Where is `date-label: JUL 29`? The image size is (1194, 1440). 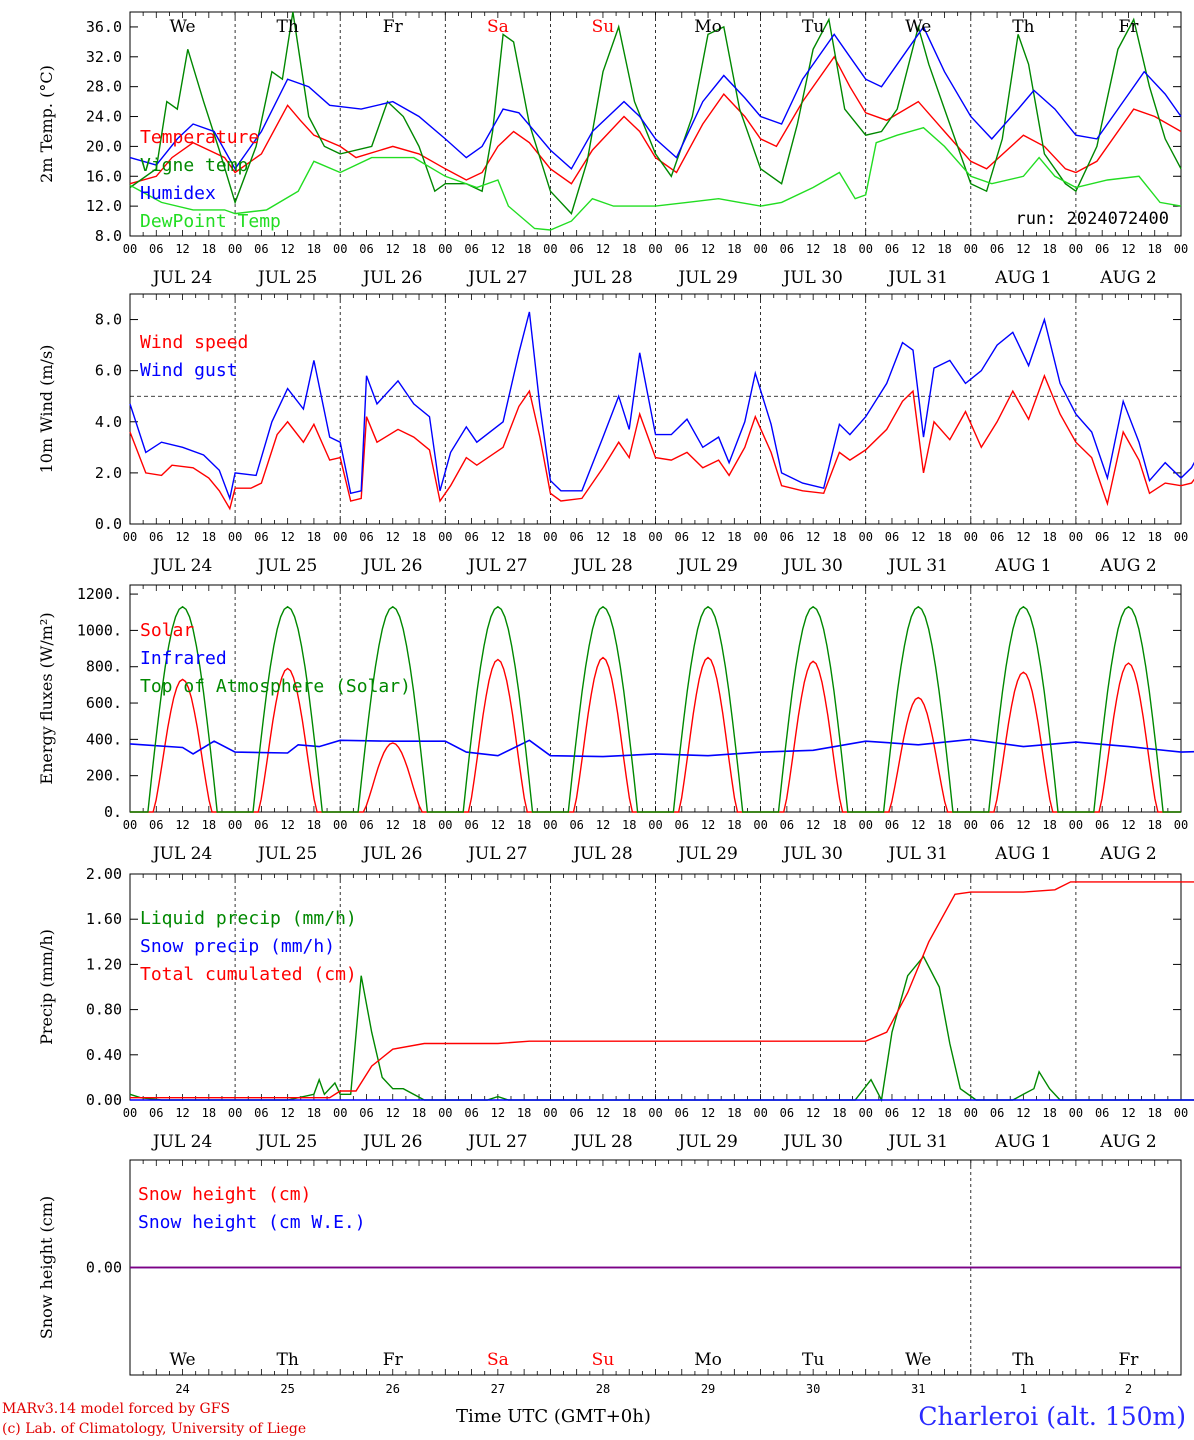 date-label: JUL 29 is located at coordinates (706, 854).